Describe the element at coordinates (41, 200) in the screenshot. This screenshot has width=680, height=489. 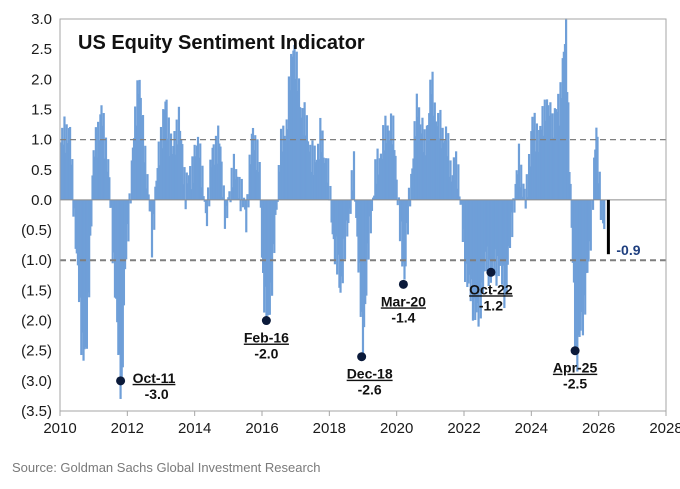
I see `y-tick-label: 0.0` at that location.